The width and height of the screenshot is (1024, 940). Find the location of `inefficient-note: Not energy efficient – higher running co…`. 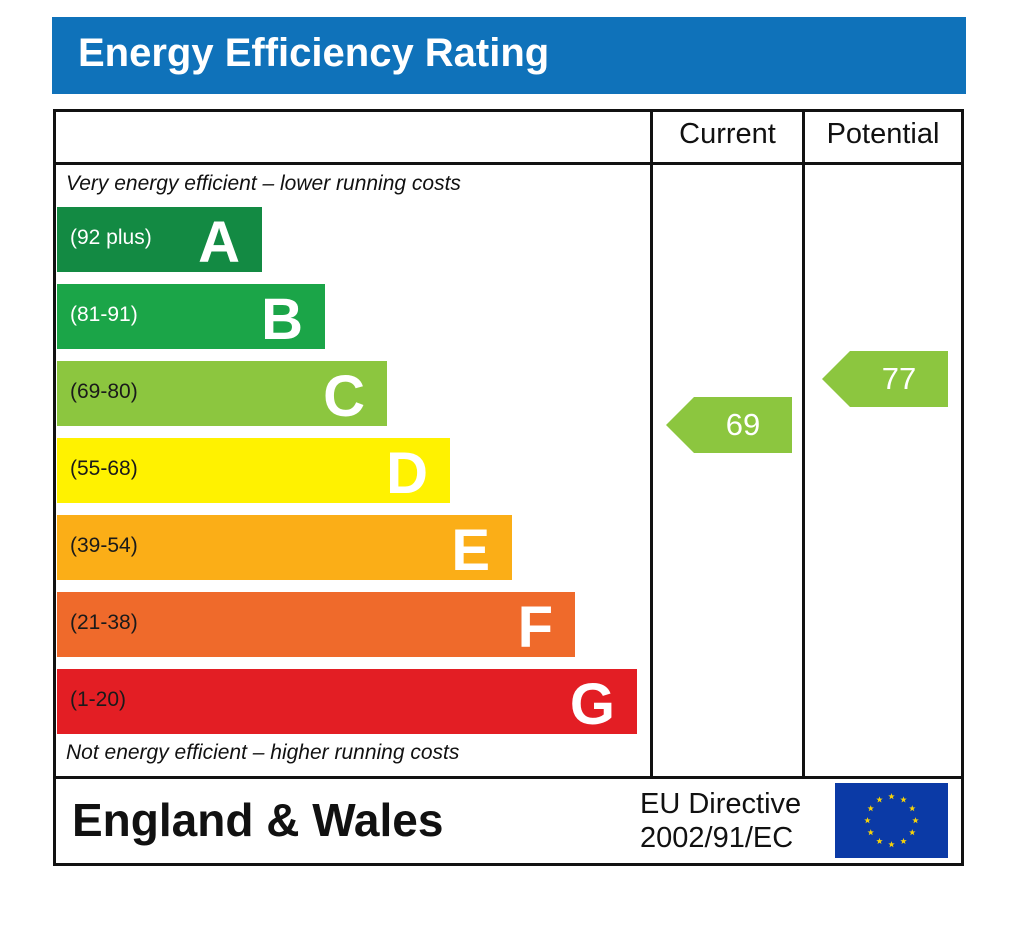

inefficient-note: Not energy efficient – higher running co… is located at coordinates (263, 752).